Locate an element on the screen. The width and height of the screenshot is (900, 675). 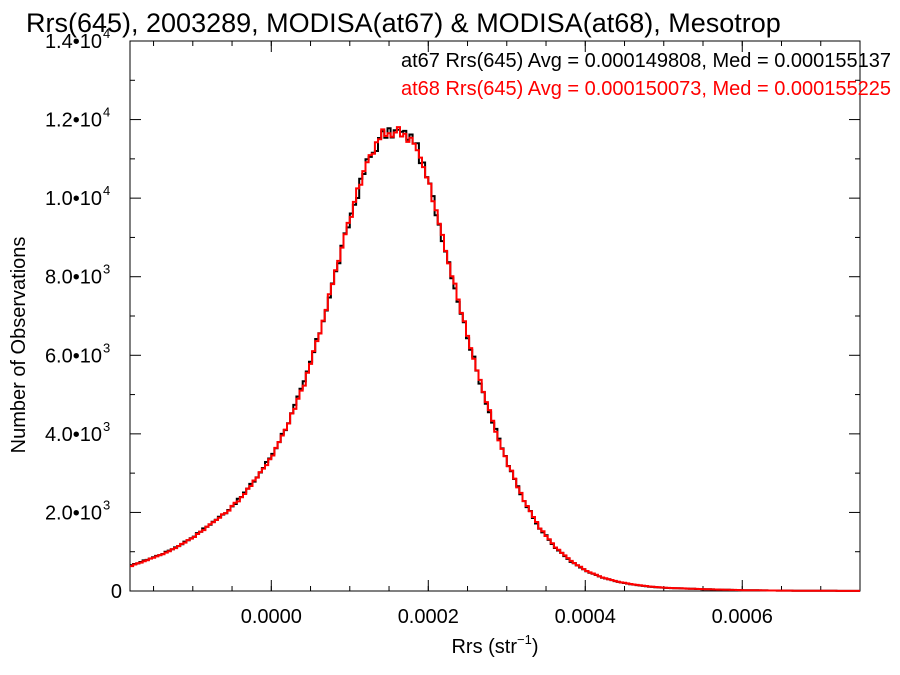
y-tick-label: 4.0•10 is located at coordinates (73, 435).